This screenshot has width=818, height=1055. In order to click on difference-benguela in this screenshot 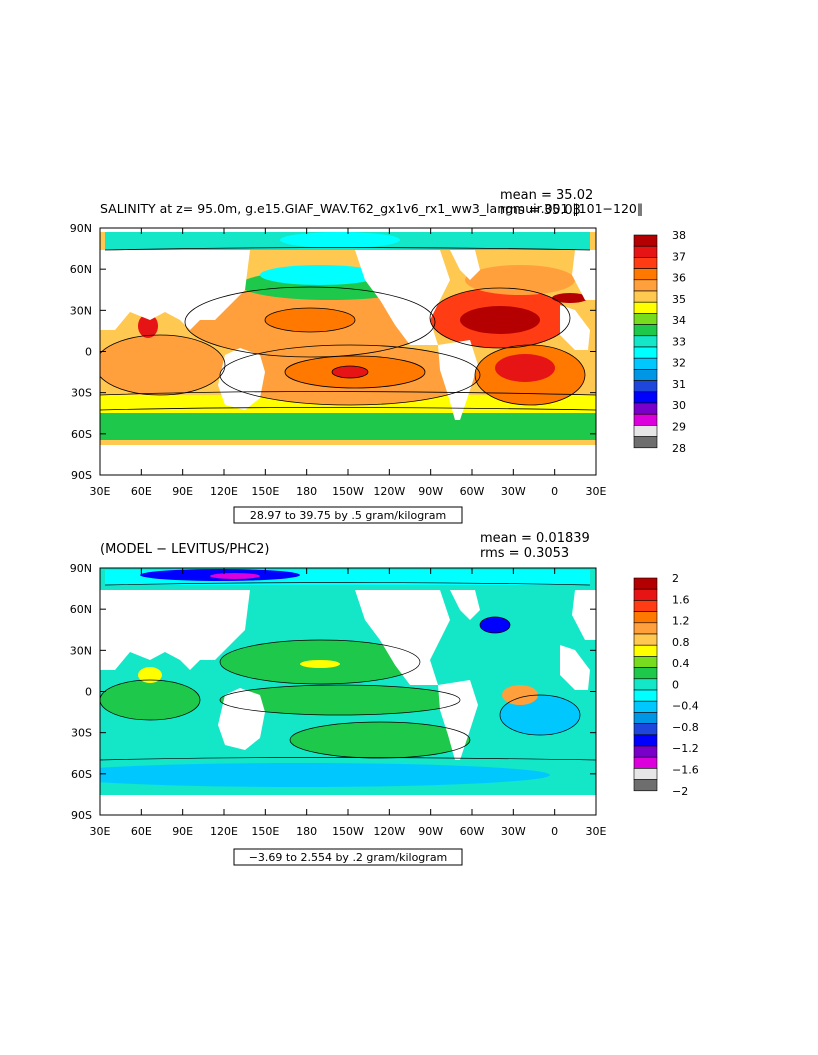, I will do `click(520, 695)`.